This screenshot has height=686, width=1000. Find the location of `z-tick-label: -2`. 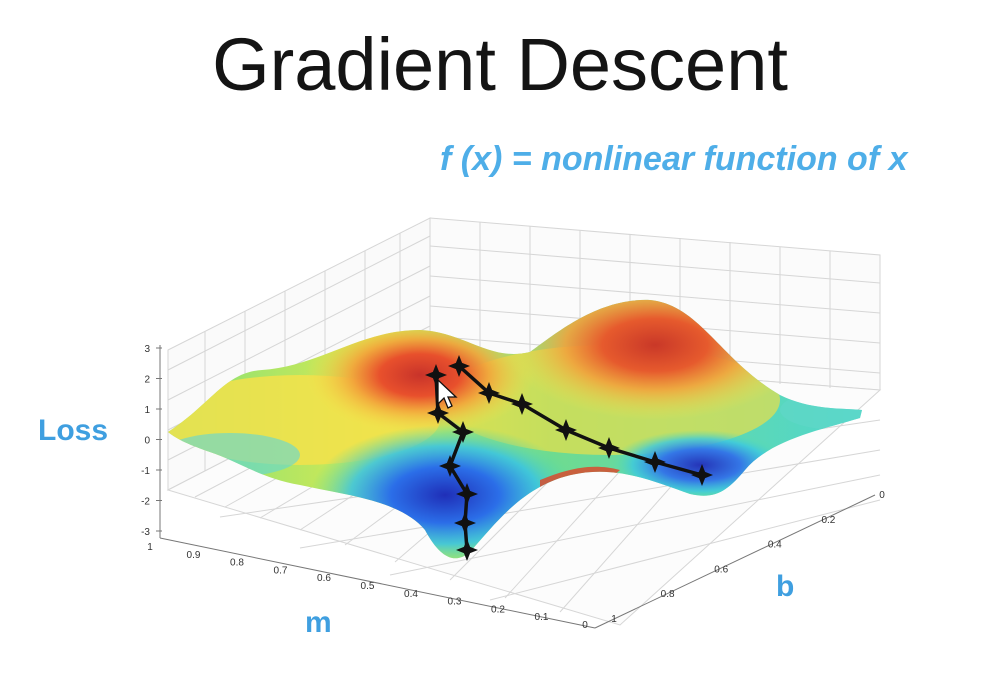

z-tick-label: -2 is located at coordinates (145, 502).